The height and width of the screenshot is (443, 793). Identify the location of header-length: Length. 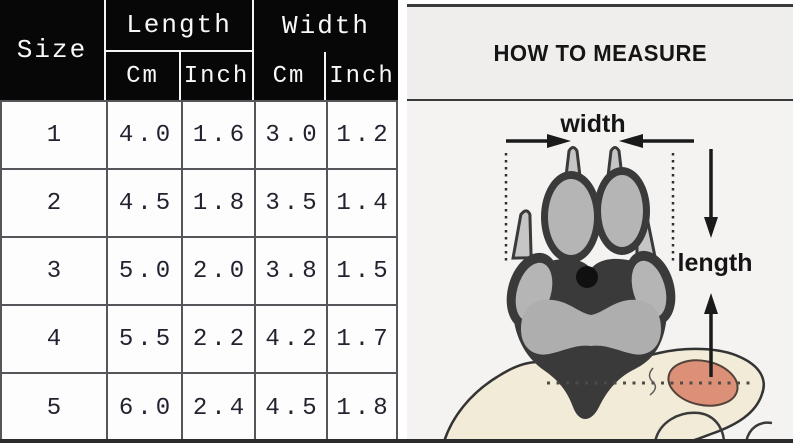
(180, 26).